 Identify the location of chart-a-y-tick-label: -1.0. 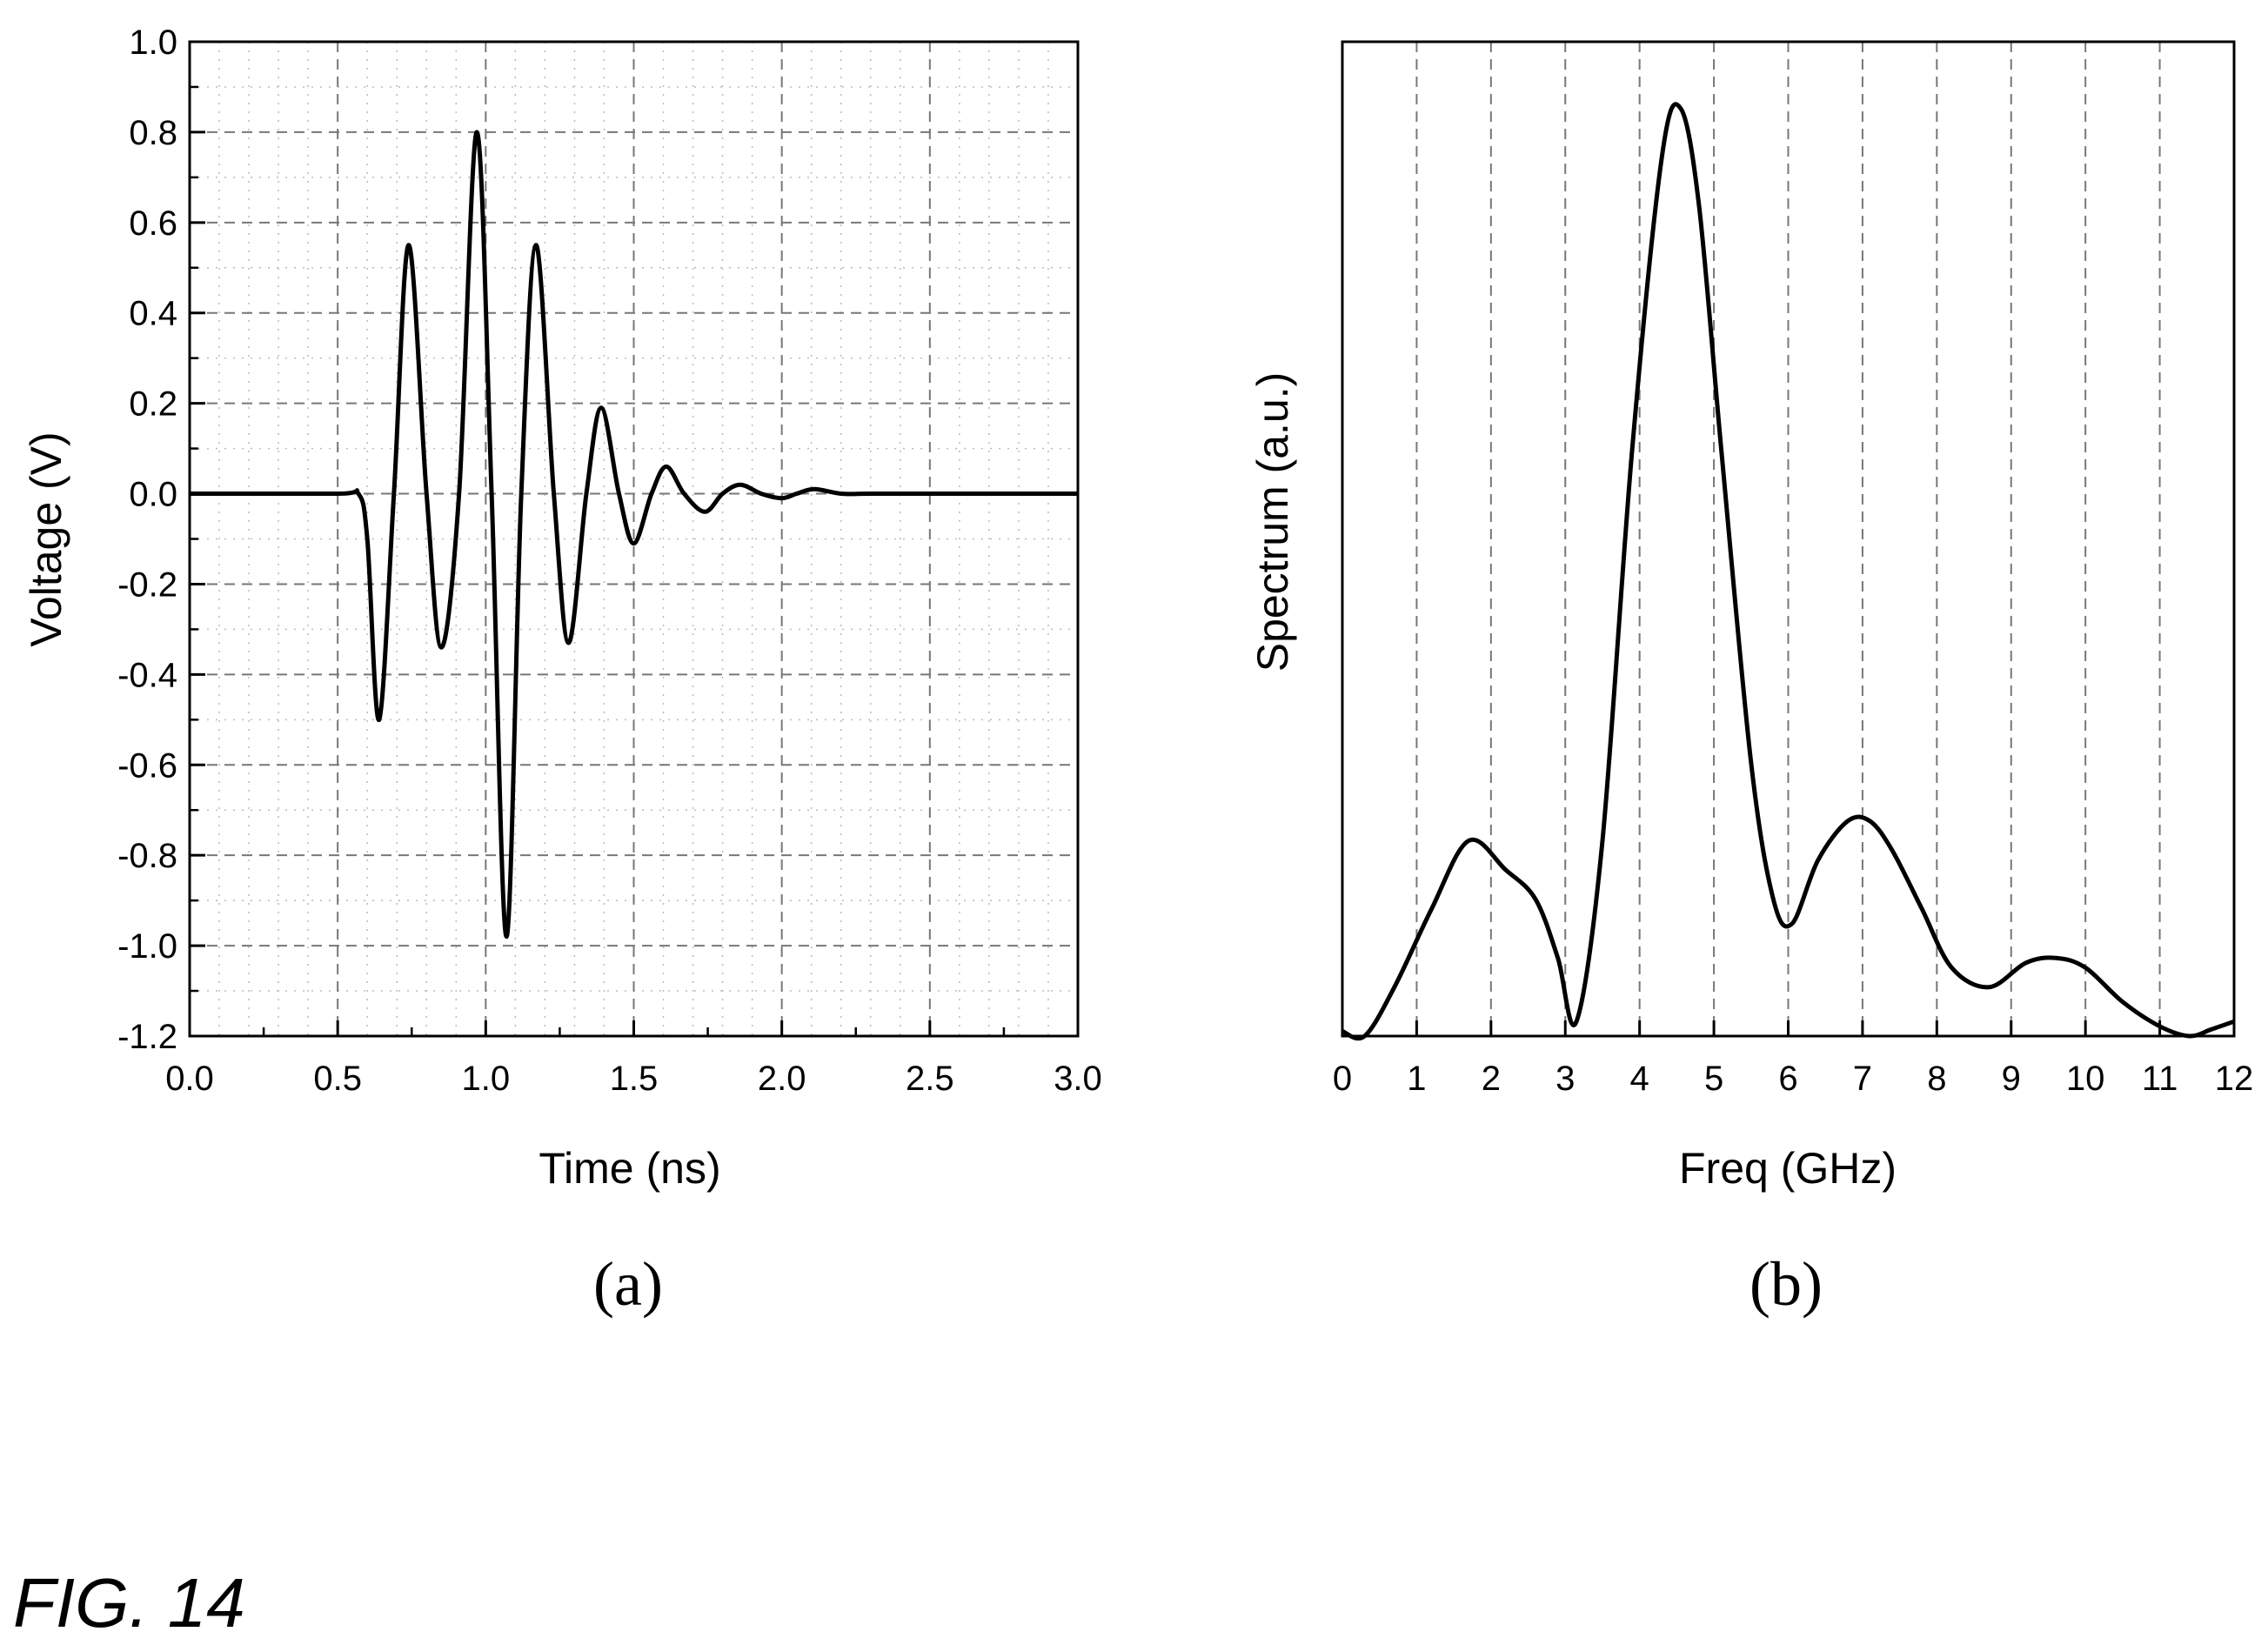
(147, 946).